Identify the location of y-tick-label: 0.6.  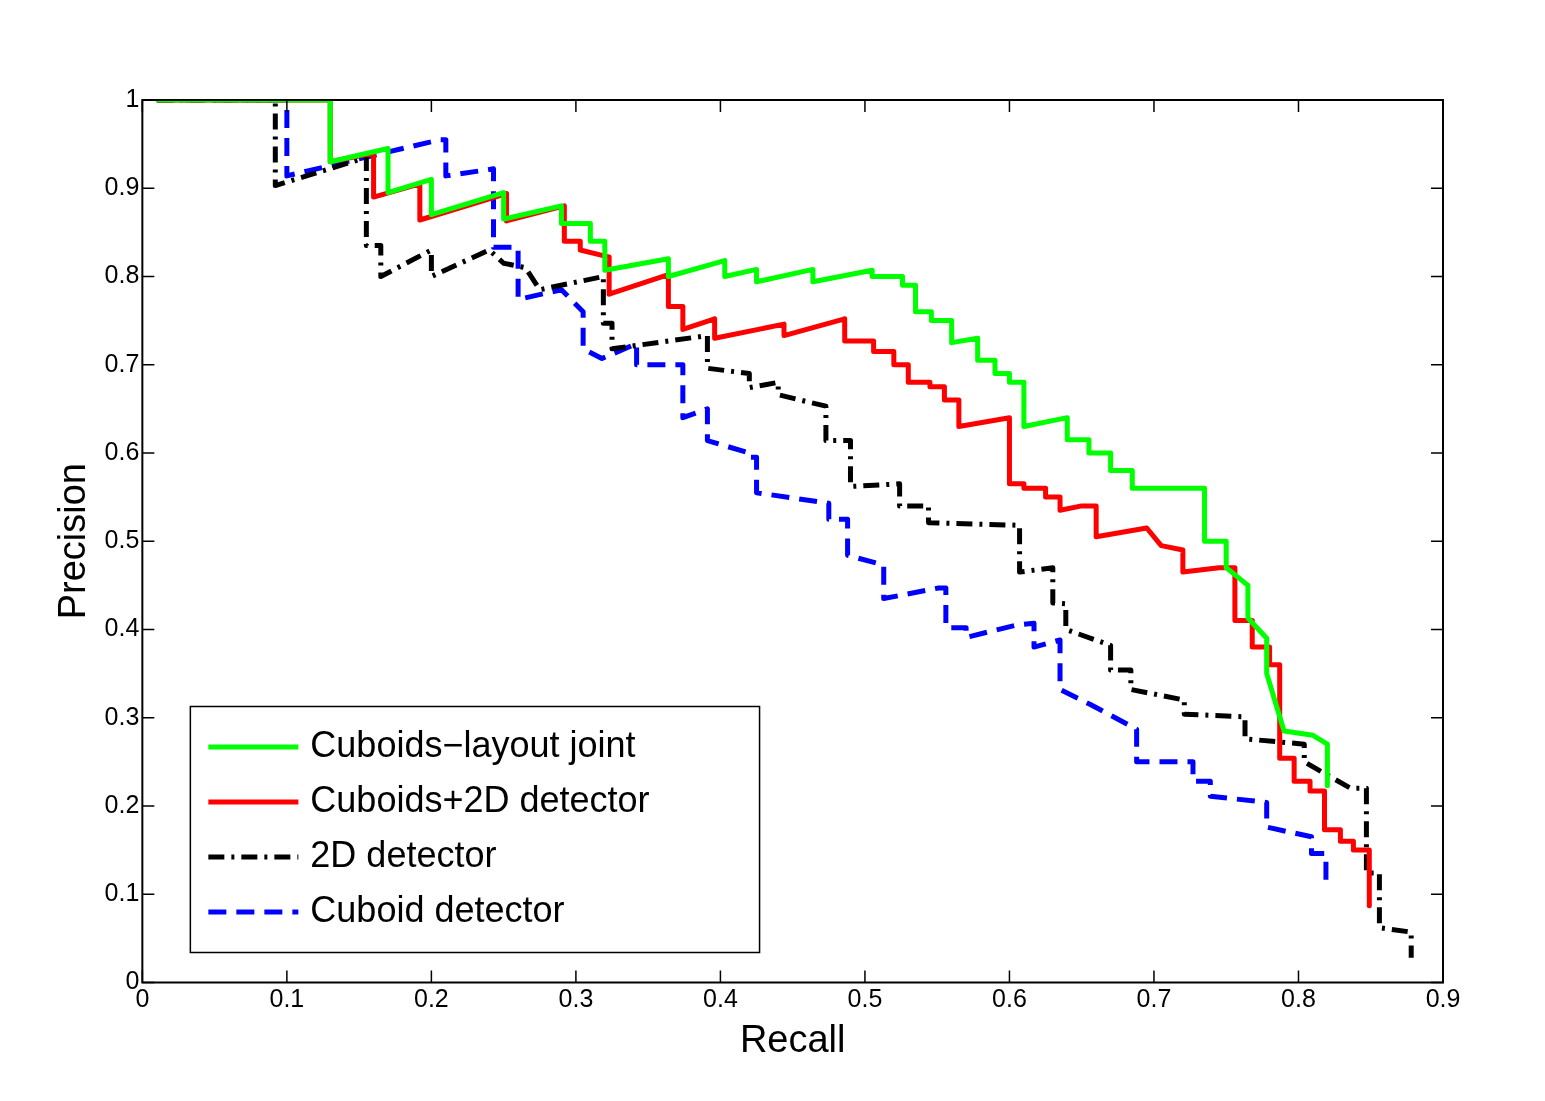
(122, 450).